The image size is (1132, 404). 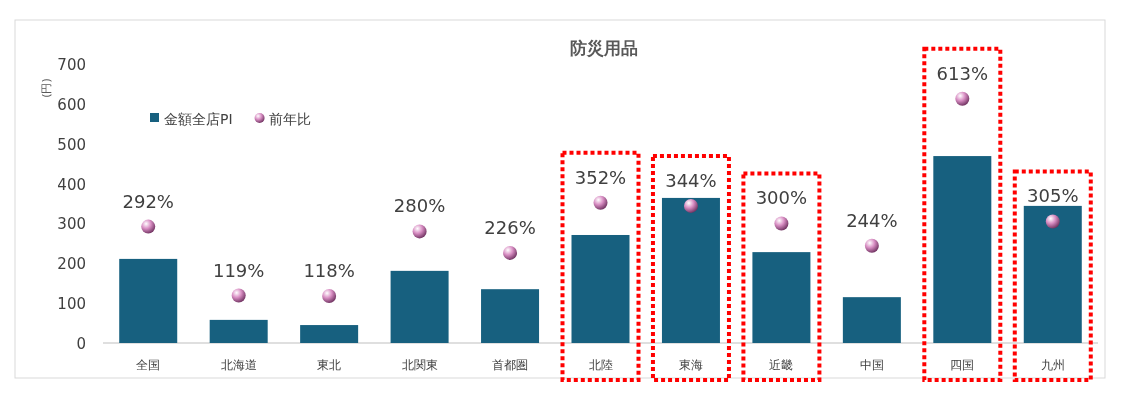 I want to click on data-label: 280%, so click(x=419, y=206).